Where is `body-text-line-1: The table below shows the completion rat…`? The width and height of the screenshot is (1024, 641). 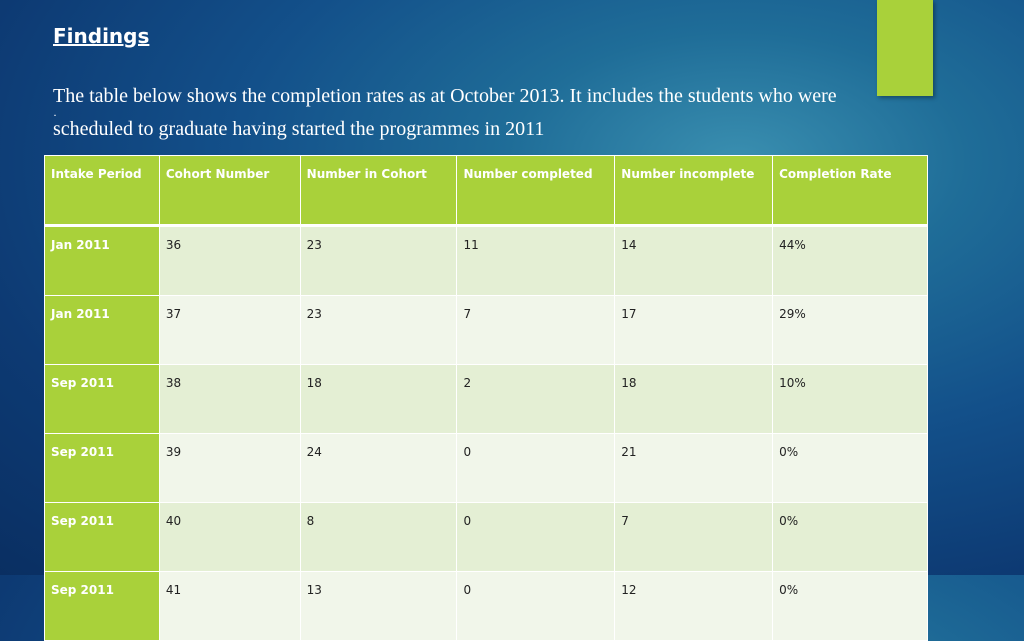 body-text-line-1: The table below shows the completion rat… is located at coordinates (445, 96).